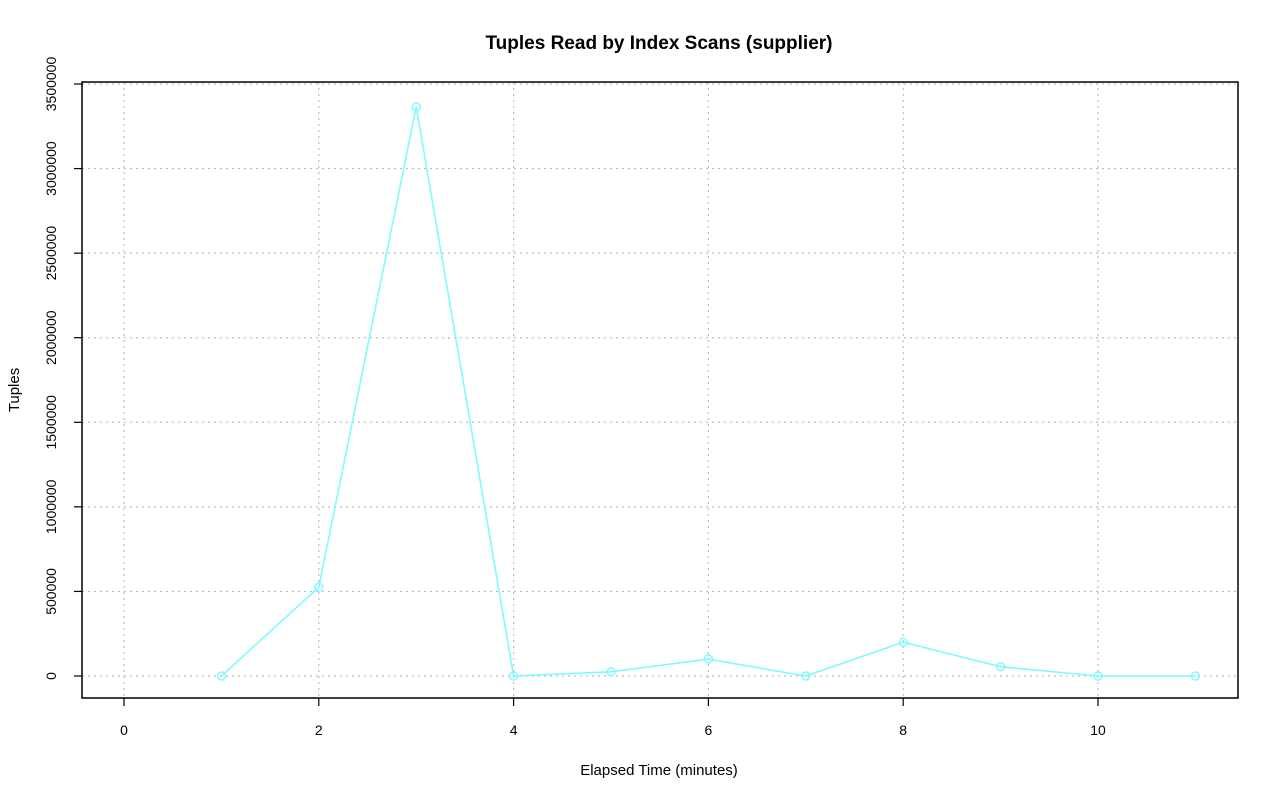 Image resolution: width=1280 pixels, height=801 pixels. Describe the element at coordinates (51, 676) in the screenshot. I see `y-tick-label: 0` at that location.